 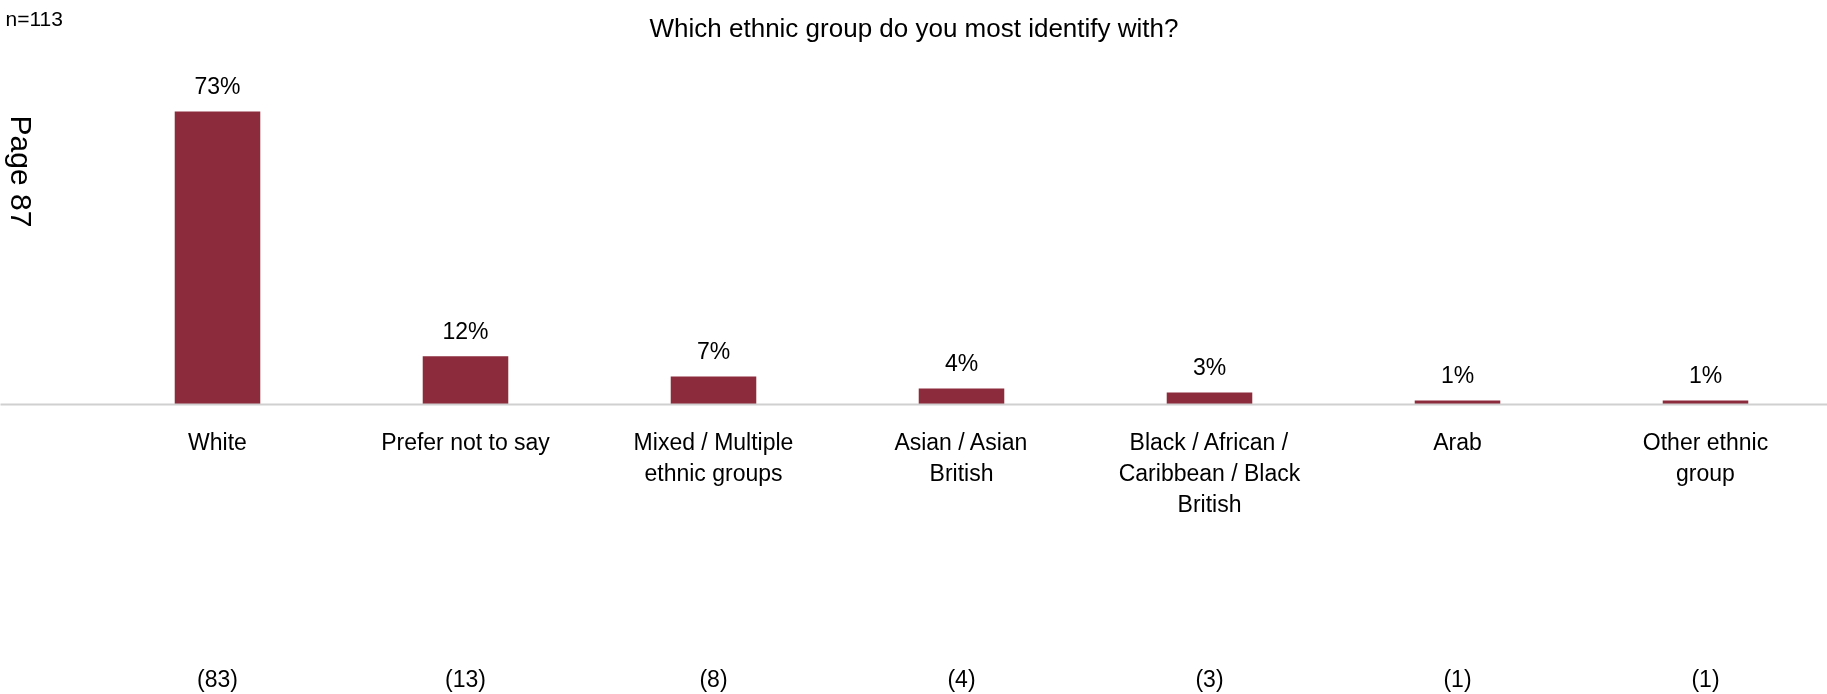 I want to click on x-tick-label: Mixed / Multiple ethnic groups, so click(x=713, y=457).